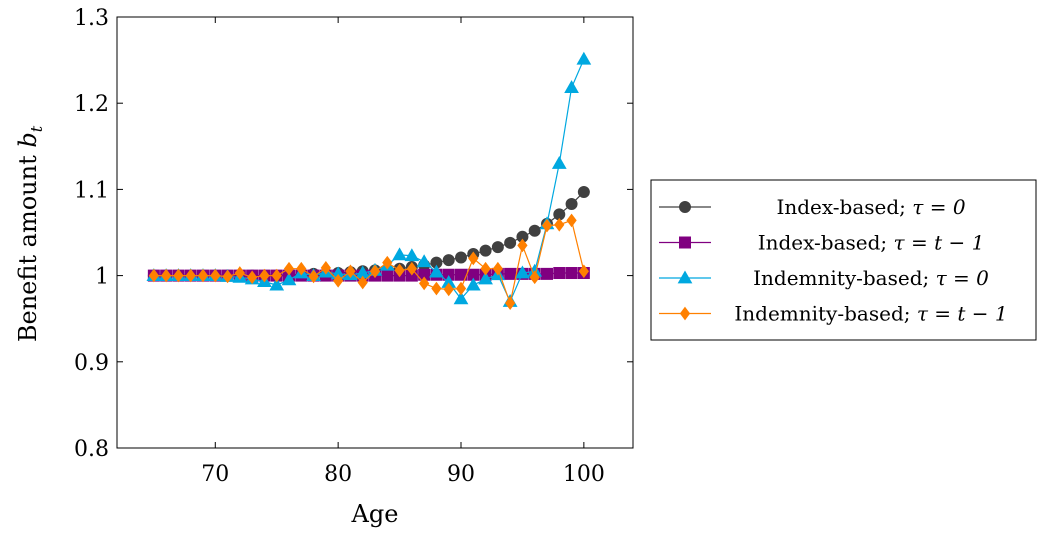 The height and width of the screenshot is (534, 1038). Describe the element at coordinates (584, 474) in the screenshot. I see `x-tick-label: 100` at that location.